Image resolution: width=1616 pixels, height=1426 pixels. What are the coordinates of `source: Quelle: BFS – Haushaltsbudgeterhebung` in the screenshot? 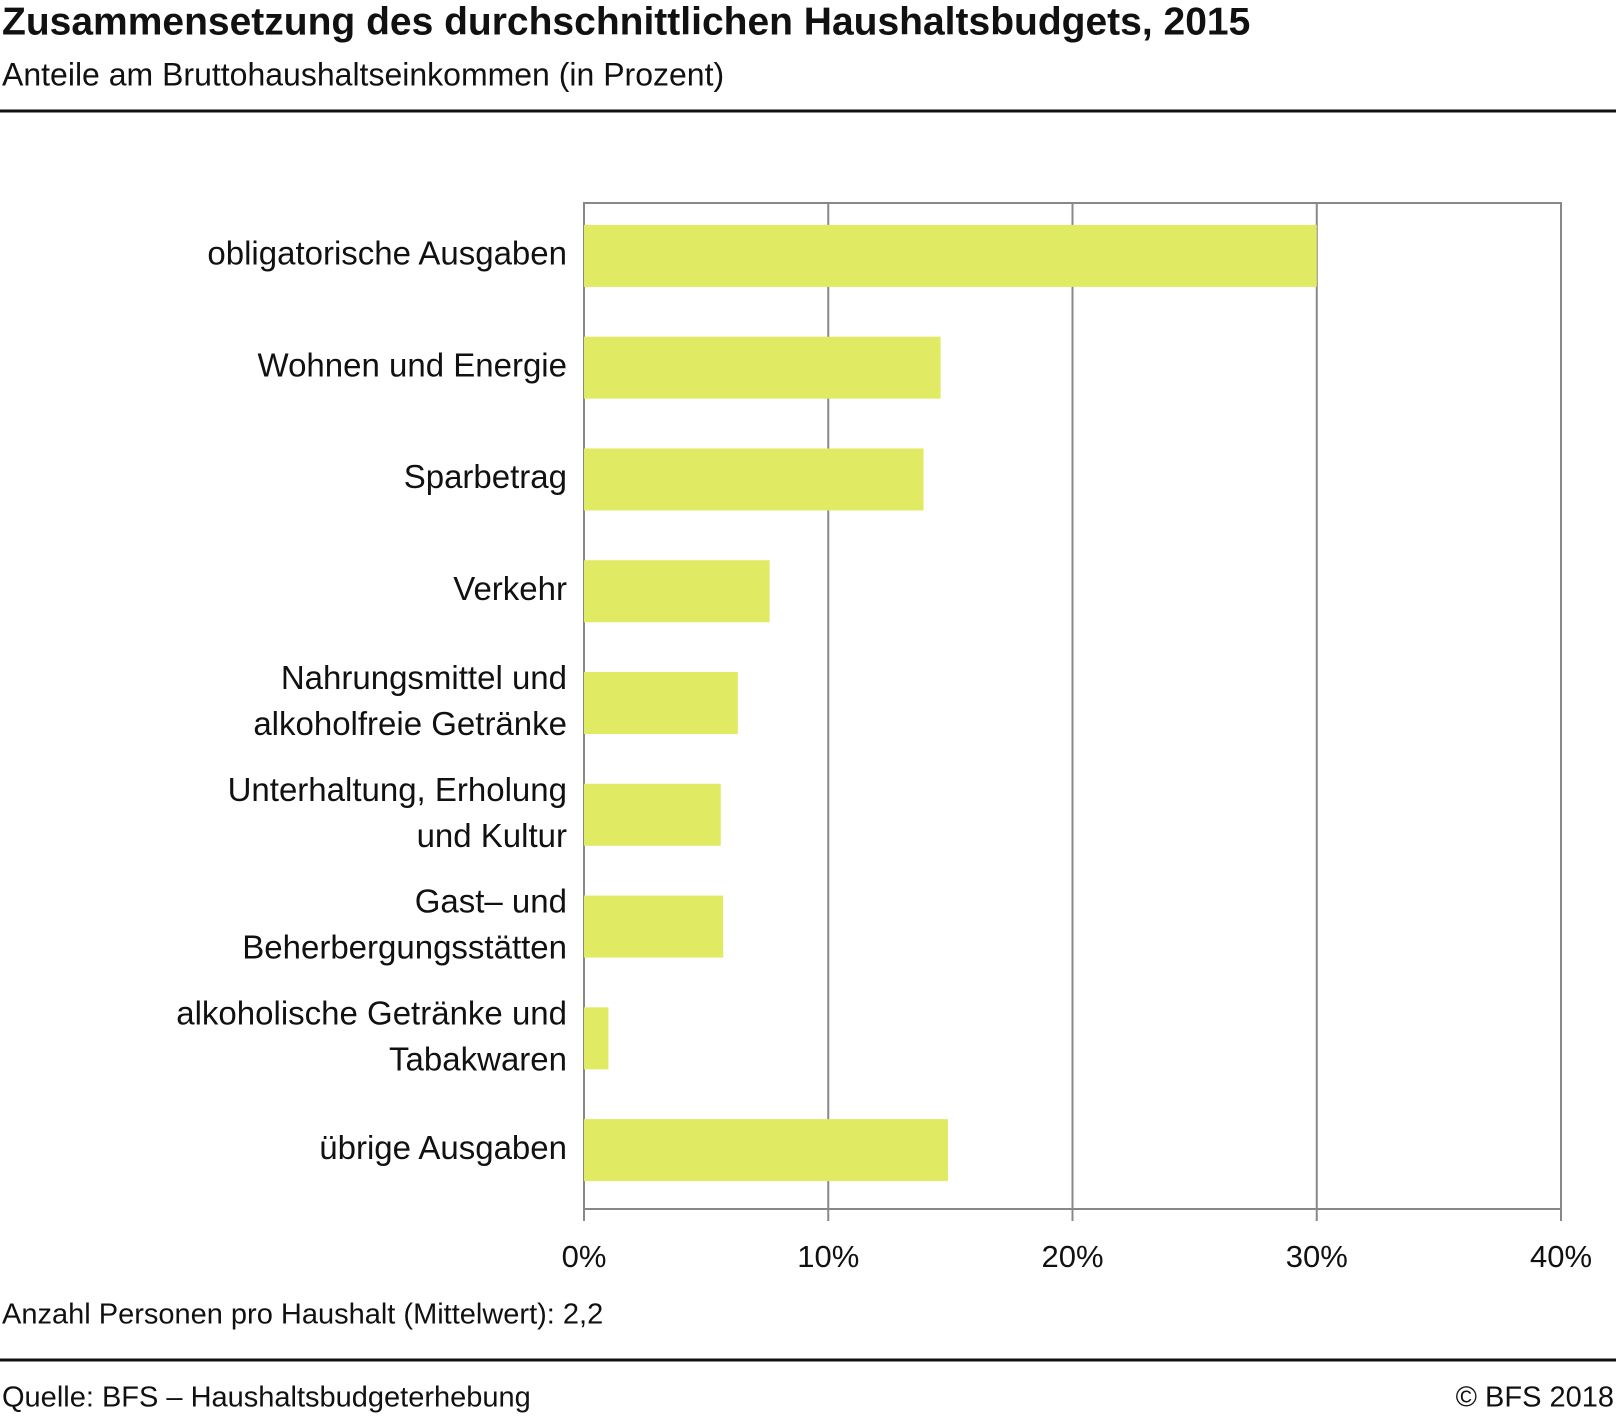 It's located at (266, 1398).